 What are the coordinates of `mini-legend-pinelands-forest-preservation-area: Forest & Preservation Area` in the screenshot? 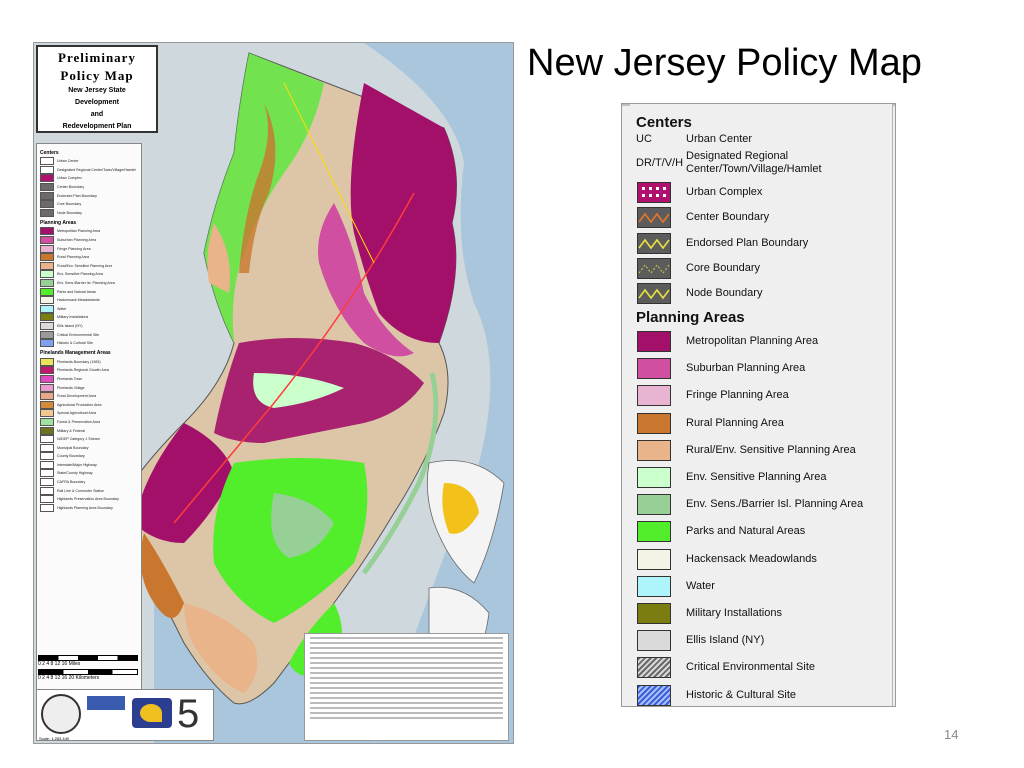 It's located at (89, 422).